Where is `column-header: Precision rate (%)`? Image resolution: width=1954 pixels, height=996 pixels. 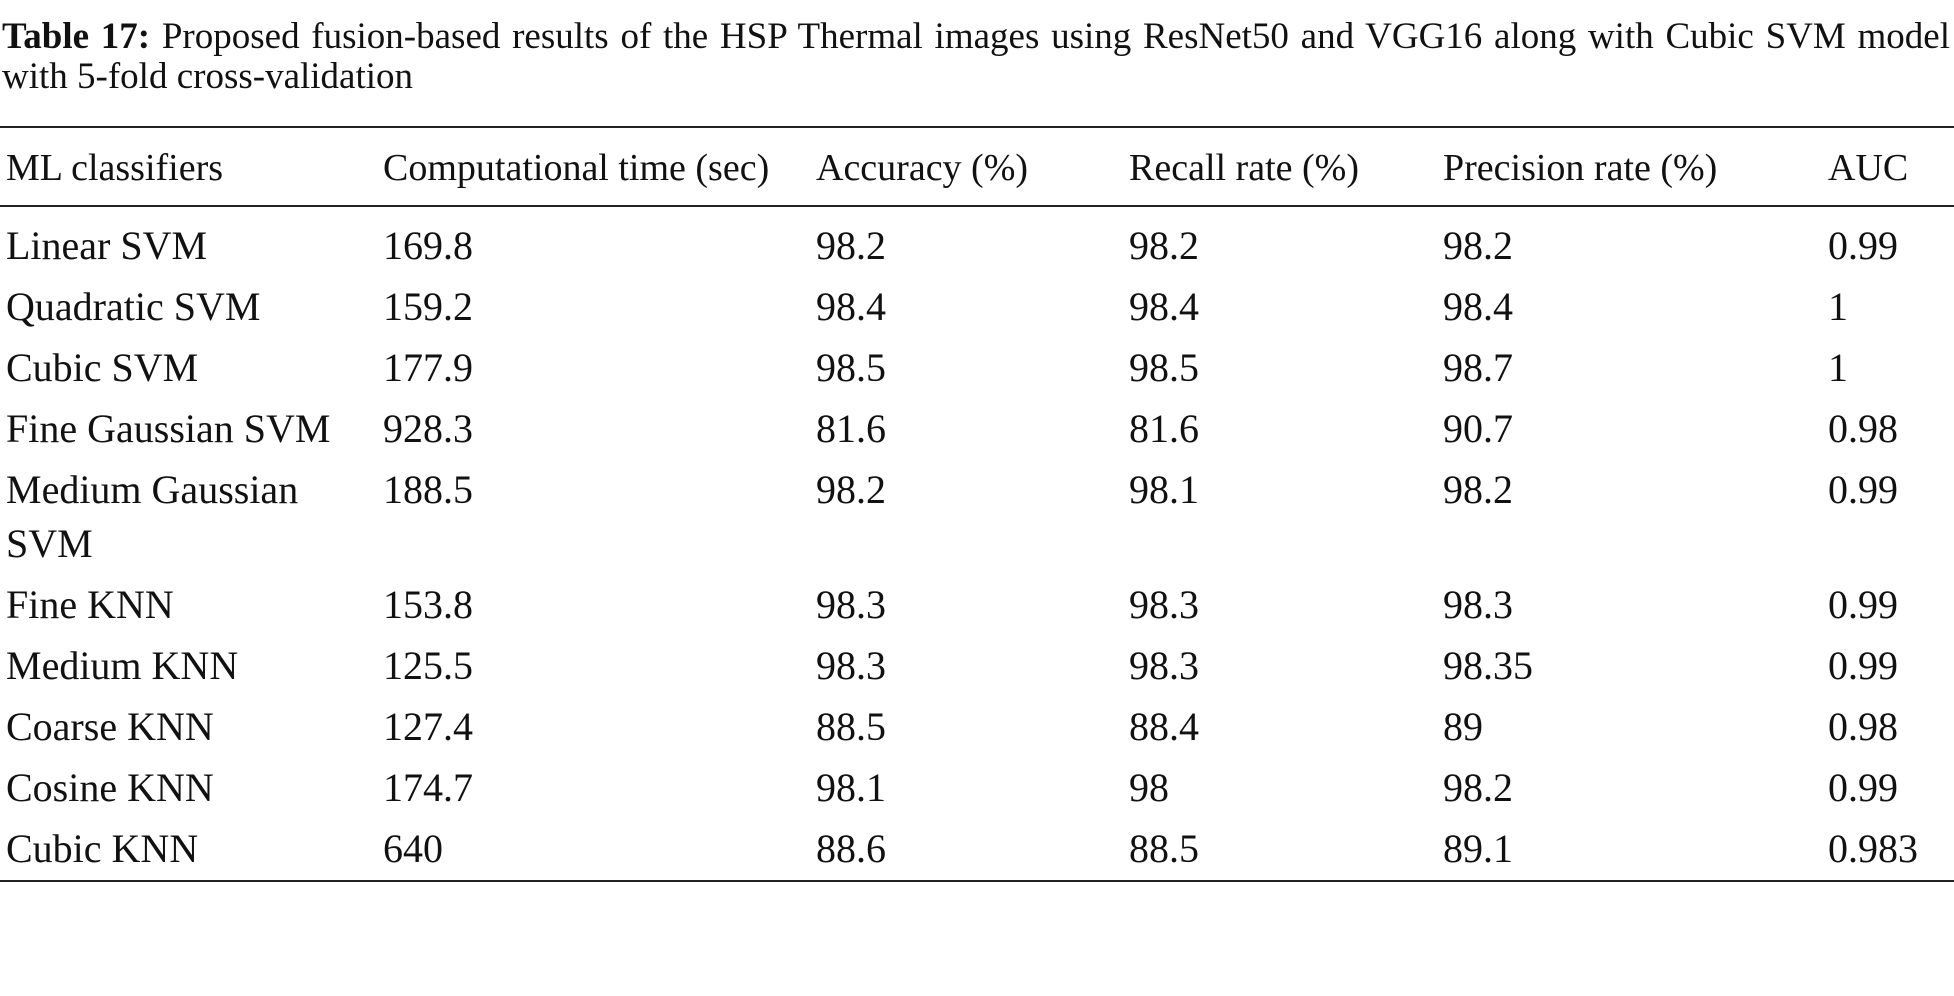 column-header: Precision rate (%) is located at coordinates (1580, 168).